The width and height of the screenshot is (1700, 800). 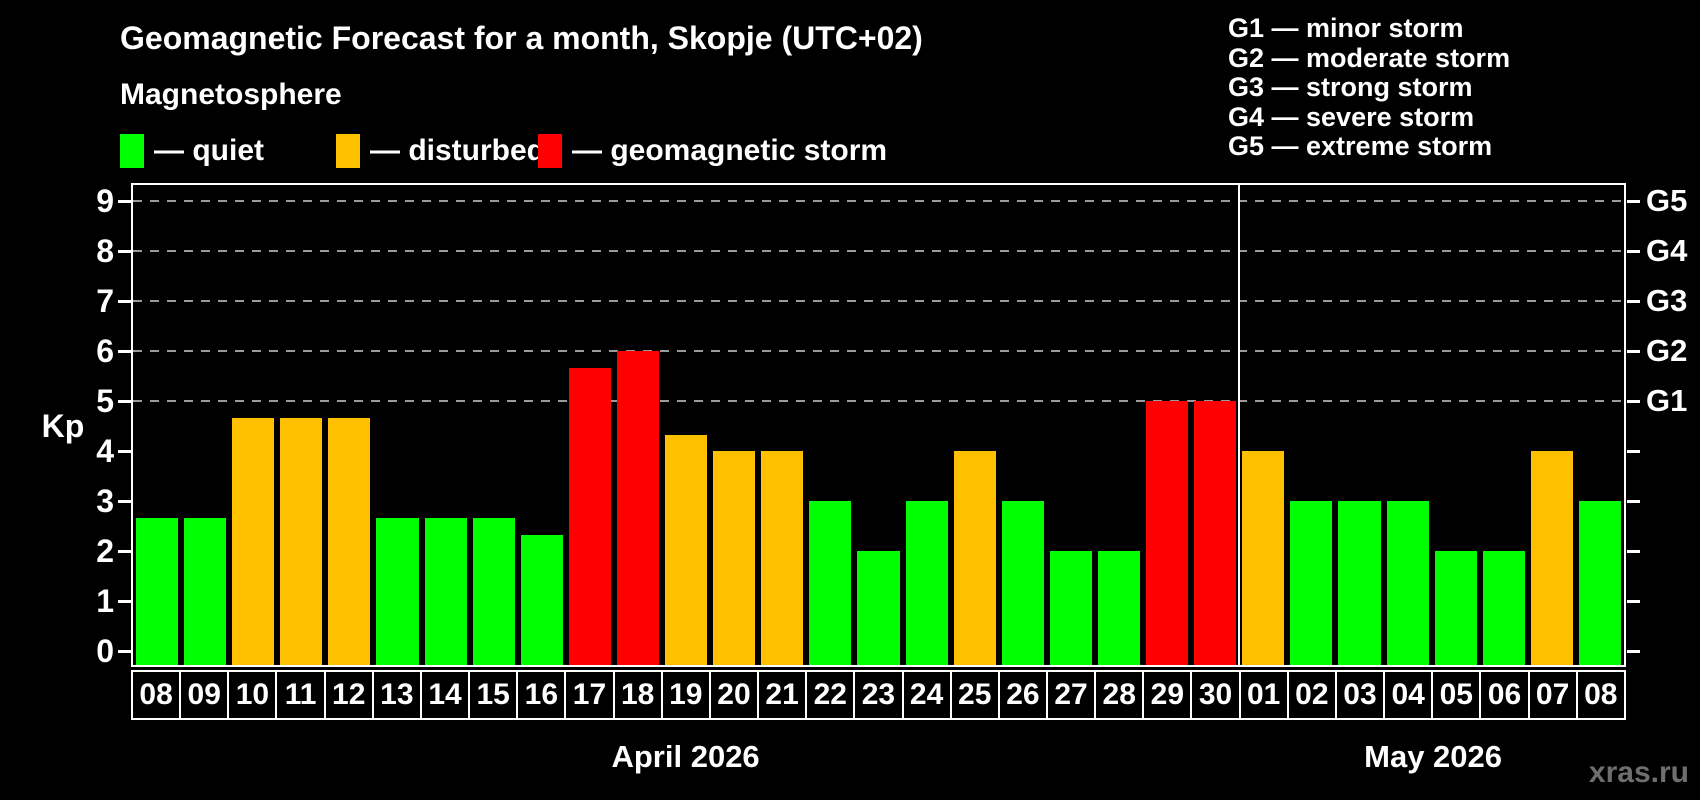 What do you see at coordinates (926, 695) in the screenshot?
I see `date-cell-24: 24` at bounding box center [926, 695].